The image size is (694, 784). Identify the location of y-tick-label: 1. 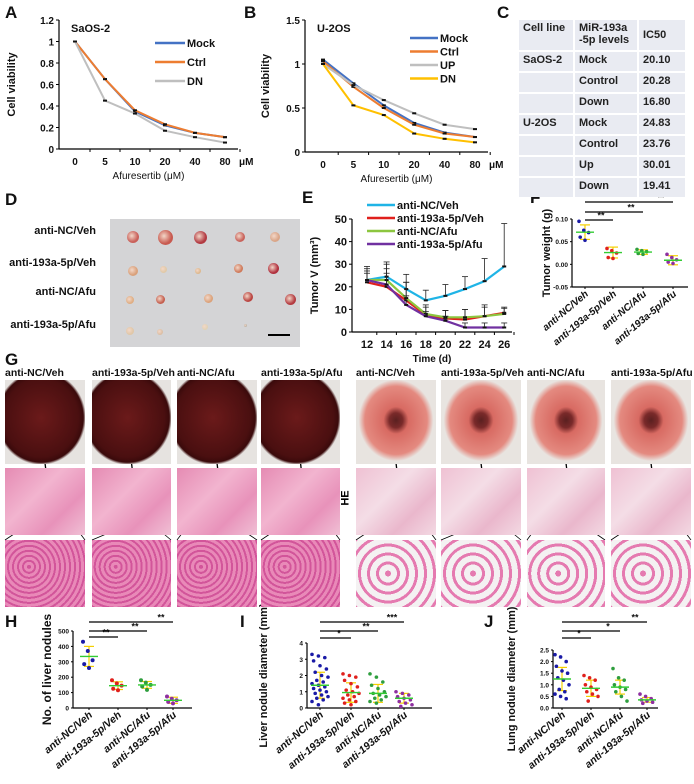
(51, 43).